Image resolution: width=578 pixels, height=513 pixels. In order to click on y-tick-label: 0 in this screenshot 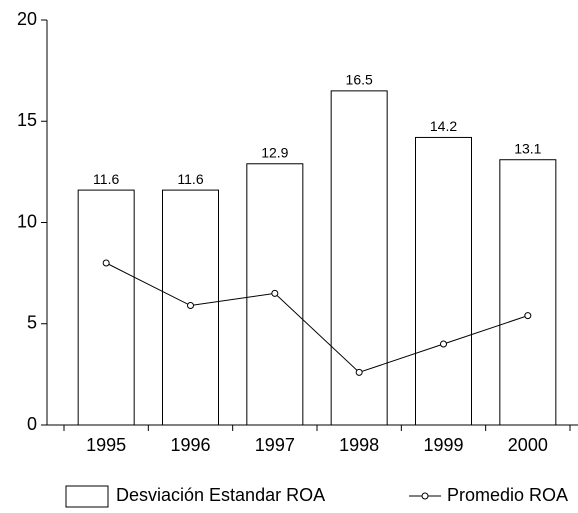, I will do `click(32, 424)`.